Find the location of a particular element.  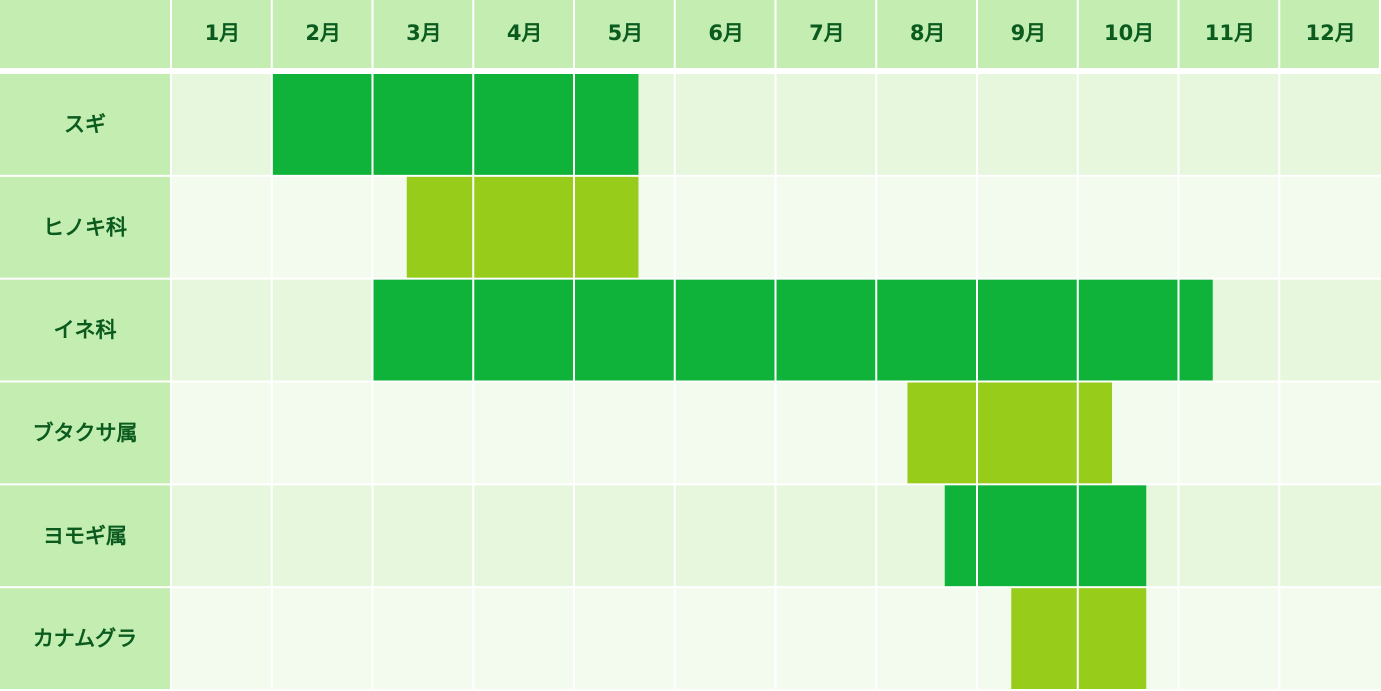

month-label: 3月 is located at coordinates (424, 33).